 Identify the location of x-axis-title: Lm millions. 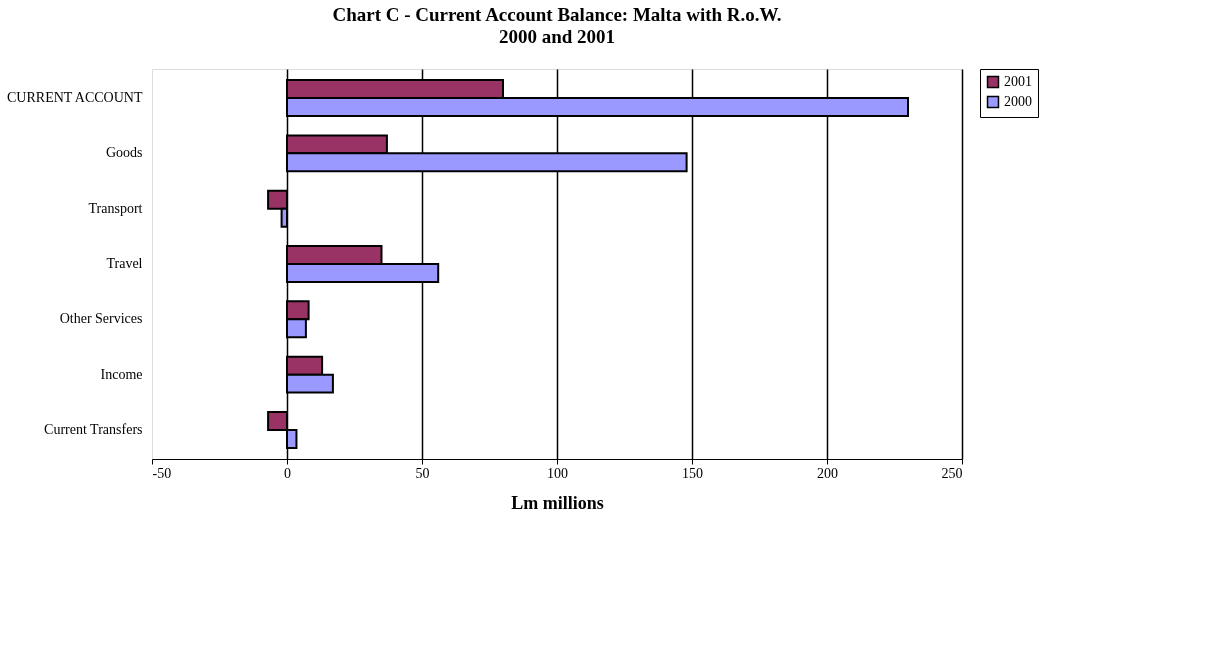
(557, 502).